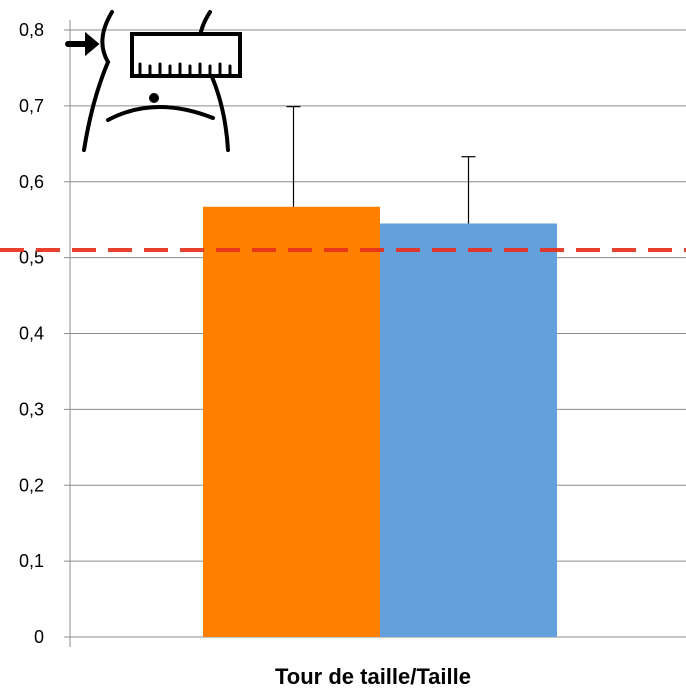 Image resolution: width=686 pixels, height=696 pixels. Describe the element at coordinates (31, 30) in the screenshot. I see `y-tick-label: 0,8` at that location.